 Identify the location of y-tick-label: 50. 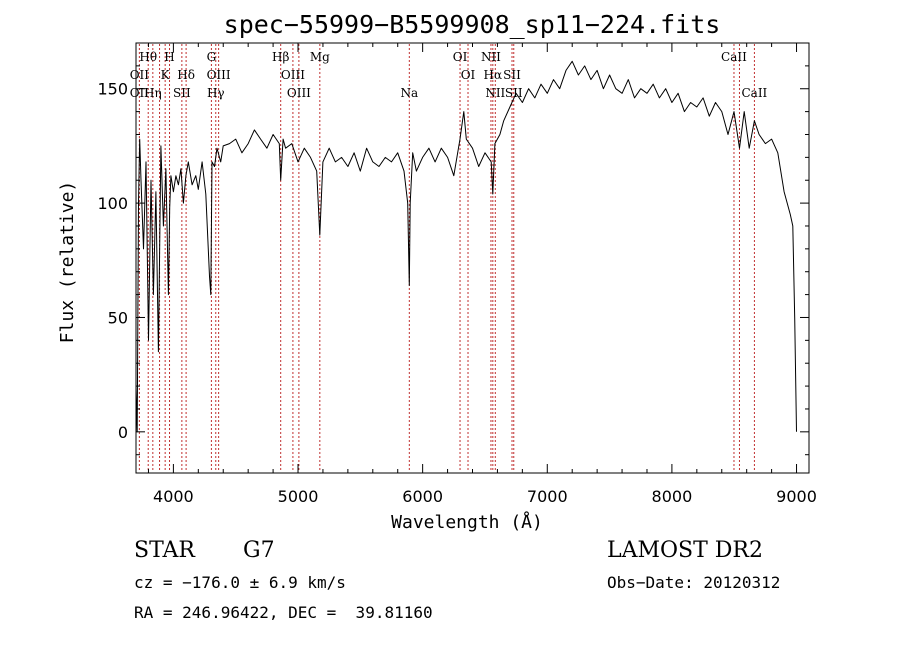
(118, 317).